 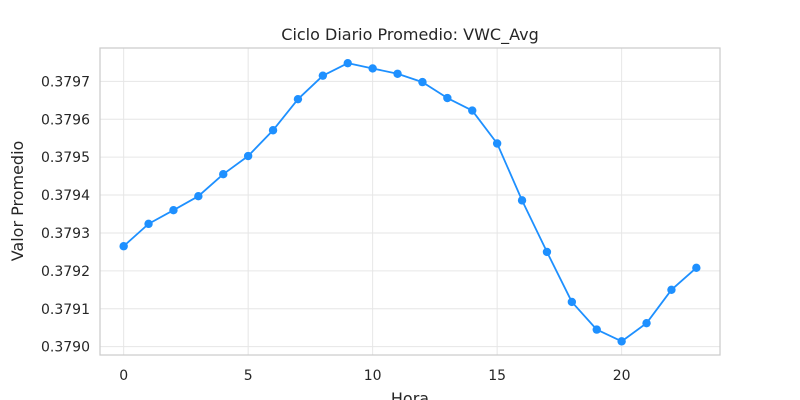 I want to click on chart-title: Ciclo Diario Promedio: VWC_Avg, so click(x=409, y=35).